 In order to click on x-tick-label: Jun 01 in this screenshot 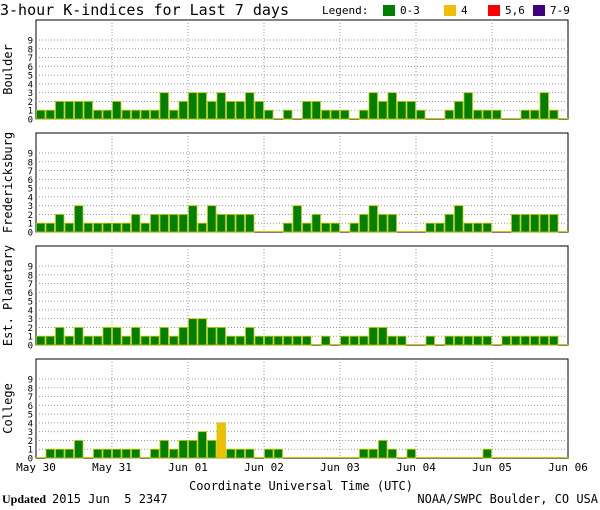, I will do `click(188, 467)`.